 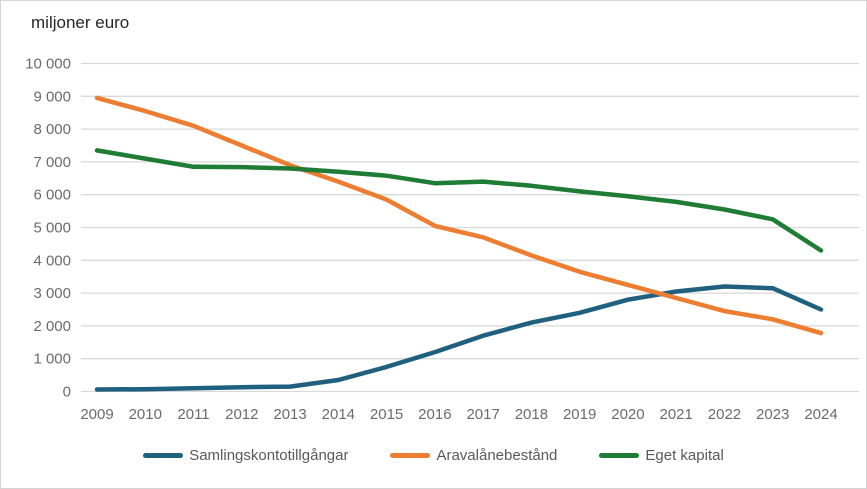 I want to click on x-axis-tick-label: 2024, so click(x=820, y=414).